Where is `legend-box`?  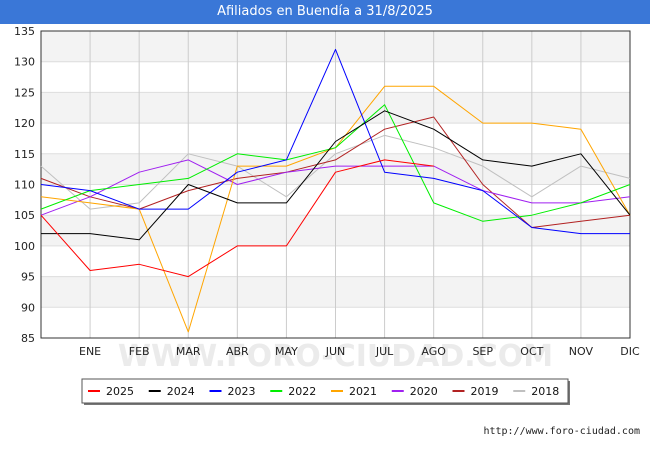 legend-box is located at coordinates (325, 391).